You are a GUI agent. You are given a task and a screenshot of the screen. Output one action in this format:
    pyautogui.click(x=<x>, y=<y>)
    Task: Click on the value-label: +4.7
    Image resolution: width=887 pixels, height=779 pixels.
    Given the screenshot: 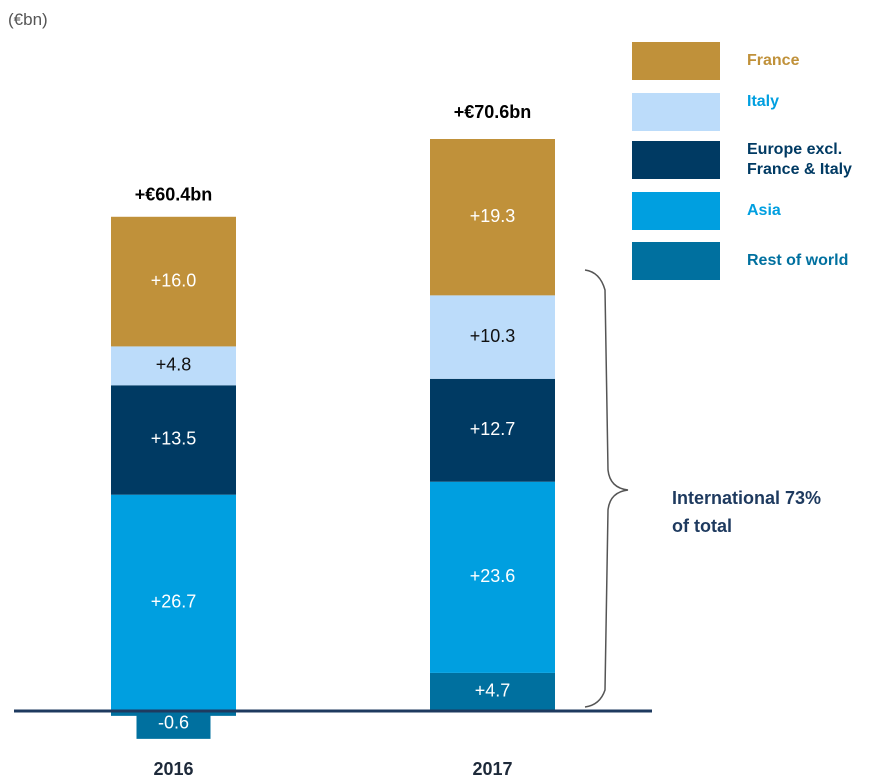 What is the action you would take?
    pyautogui.click(x=493, y=691)
    